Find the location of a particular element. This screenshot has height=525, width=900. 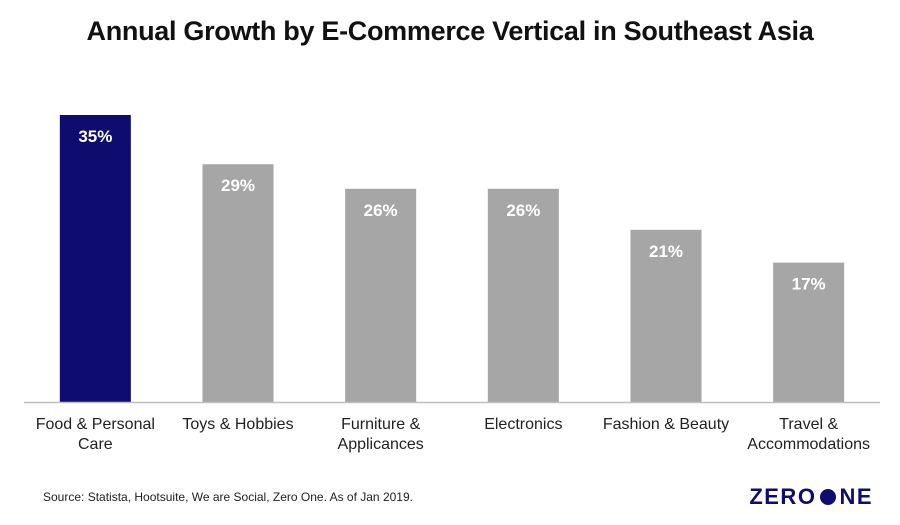

logo-circle-icon is located at coordinates (828, 497).